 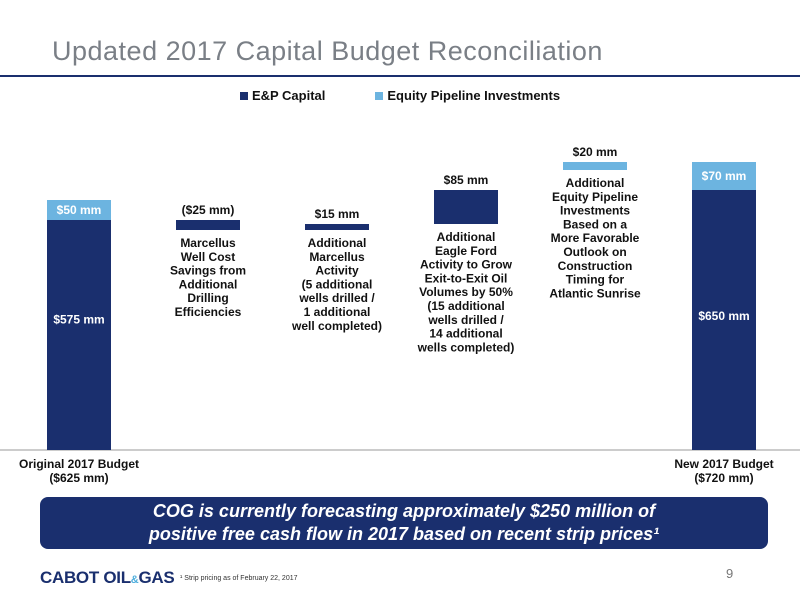 What do you see at coordinates (466, 292) in the screenshot?
I see `bar-desc-eagle_ford-4: Volumes by 50%` at bounding box center [466, 292].